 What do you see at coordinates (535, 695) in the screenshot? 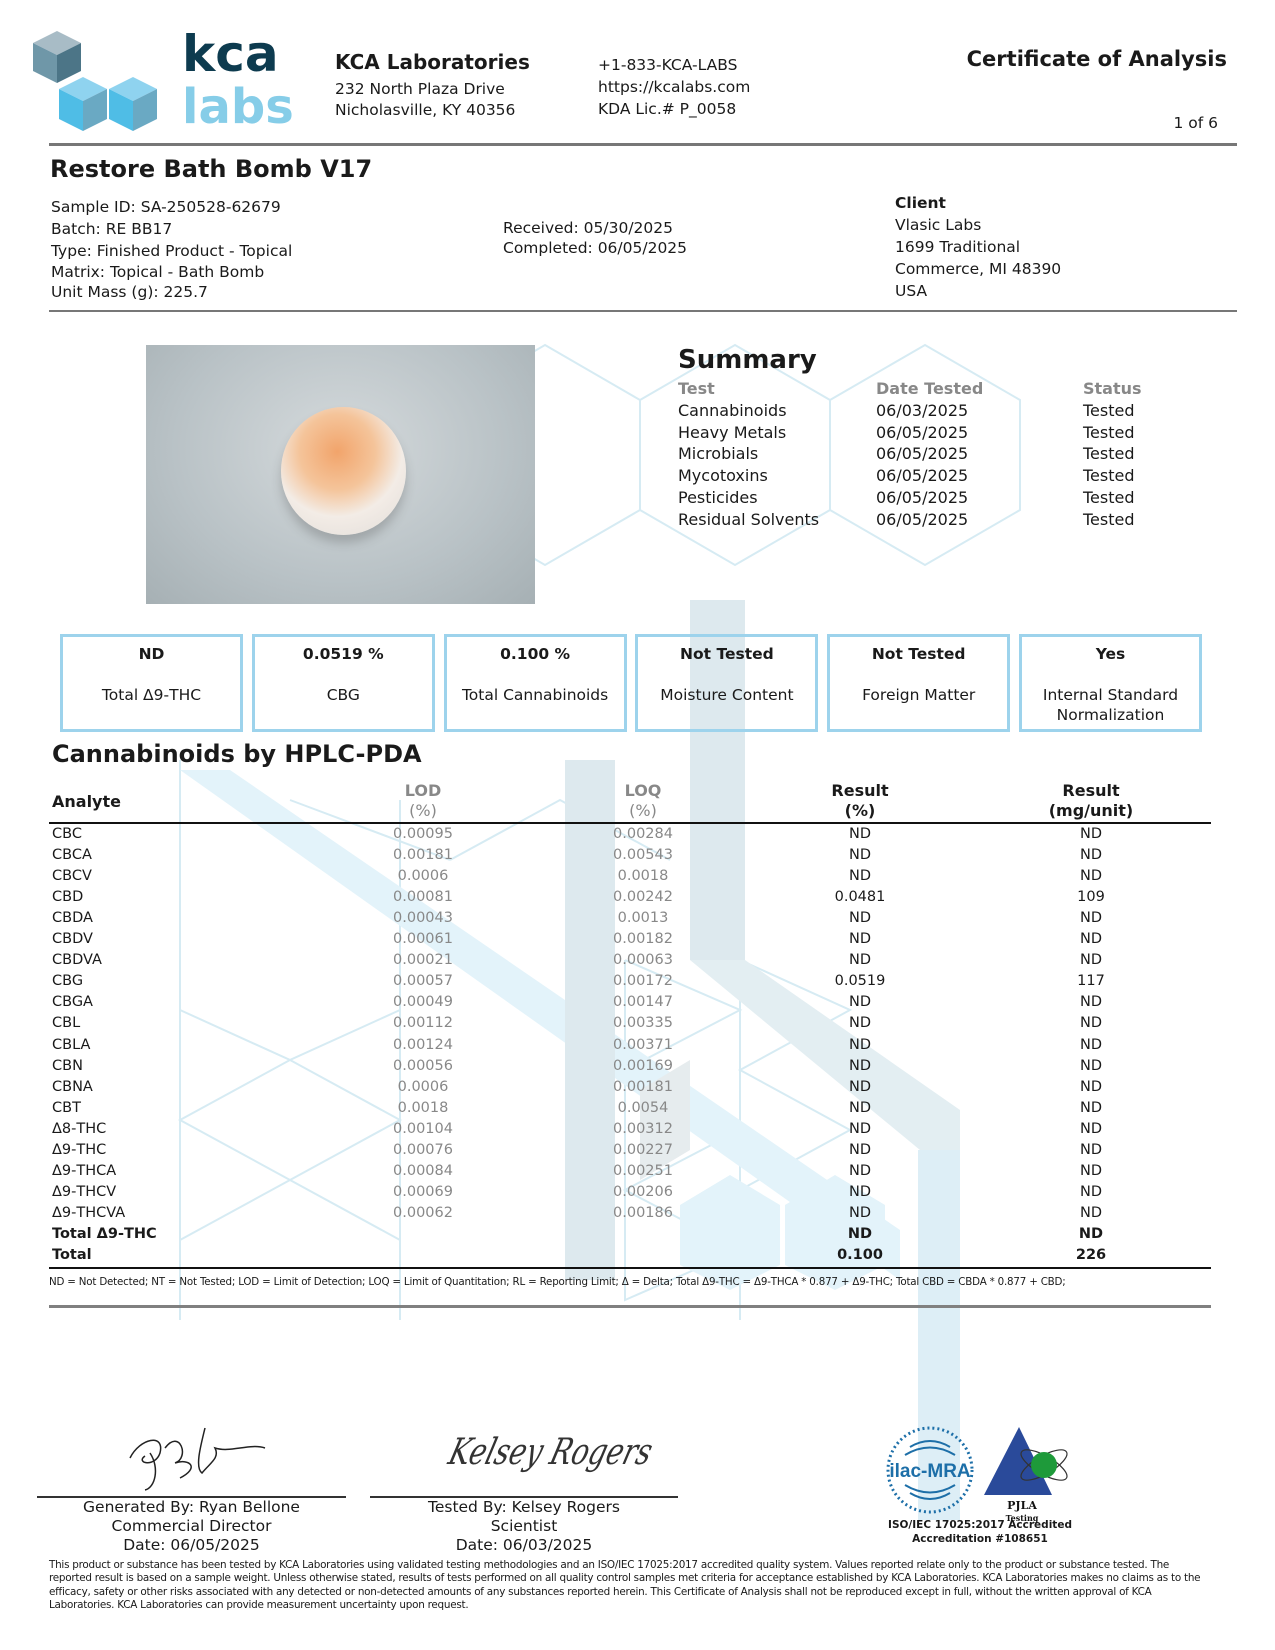
I see `highlight-label: Total Cannabinoids` at bounding box center [535, 695].